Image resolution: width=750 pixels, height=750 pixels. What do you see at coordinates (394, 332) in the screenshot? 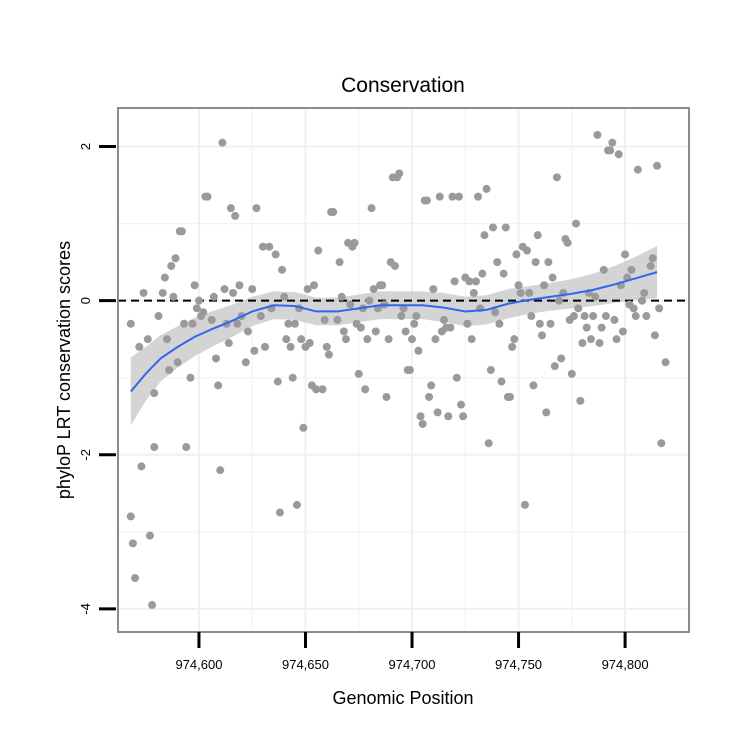
I see `smooth-fit-line` at bounding box center [394, 332].